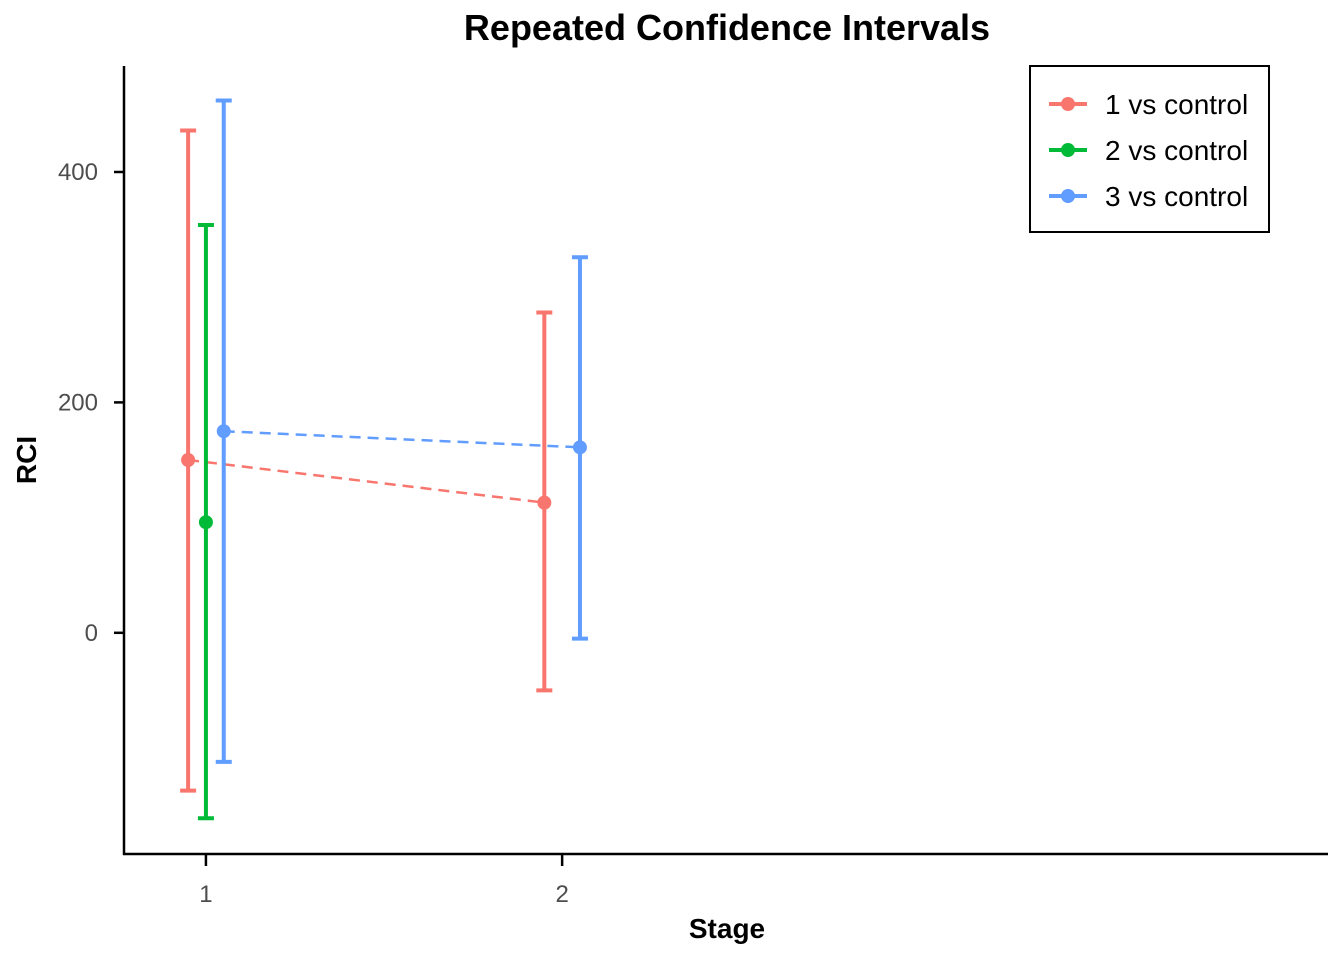 The image size is (1344, 965). What do you see at coordinates (1176, 196) in the screenshot?
I see `legend-label: 3 vs control` at bounding box center [1176, 196].